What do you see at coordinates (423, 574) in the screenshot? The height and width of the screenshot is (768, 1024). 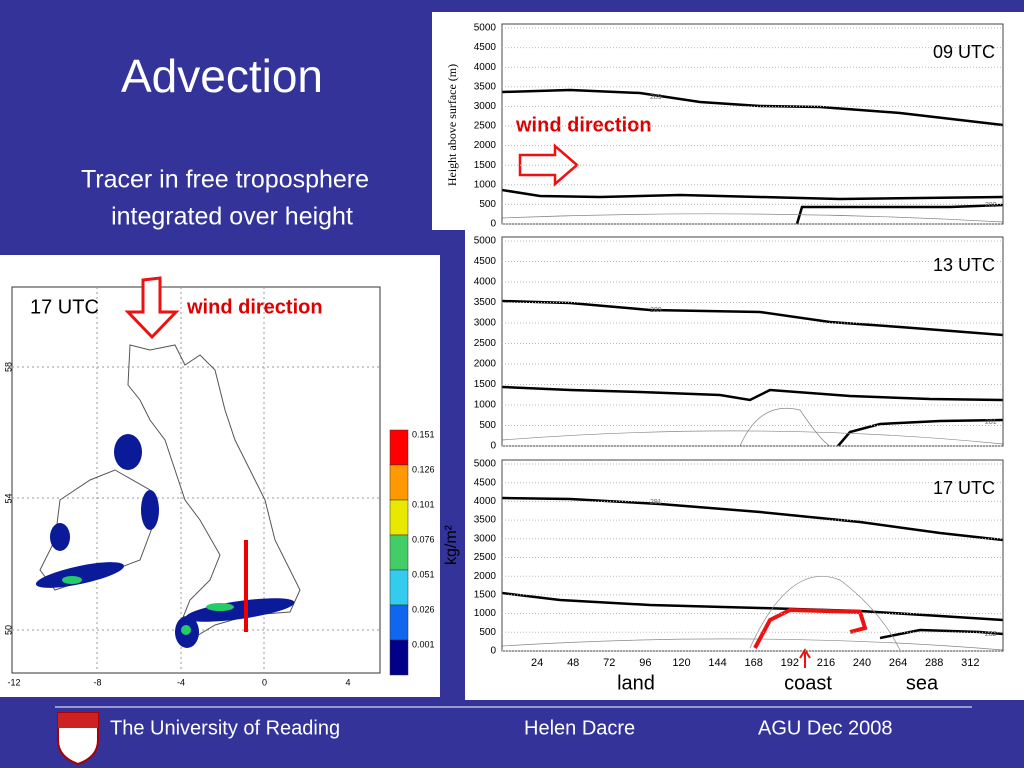 I see `colorbar-tick-label: 0.051` at bounding box center [423, 574].